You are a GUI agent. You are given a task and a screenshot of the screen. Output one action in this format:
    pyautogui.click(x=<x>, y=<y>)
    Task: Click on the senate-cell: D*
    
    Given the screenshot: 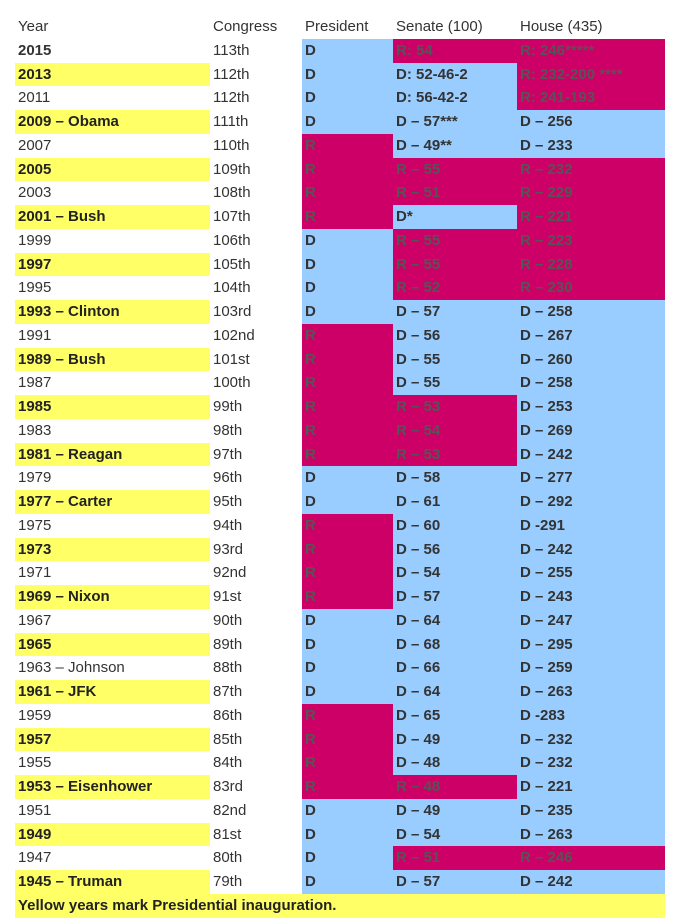 What is the action you would take?
    pyautogui.click(x=455, y=217)
    